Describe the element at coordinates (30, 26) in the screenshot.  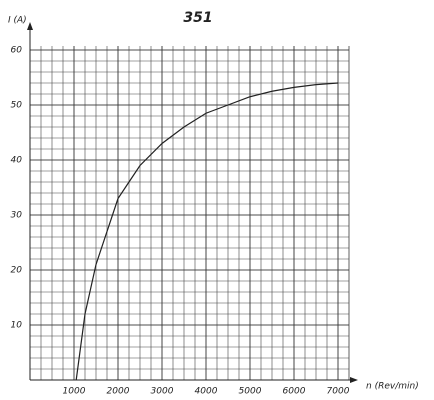
I see `y-axis-arrow` at that location.